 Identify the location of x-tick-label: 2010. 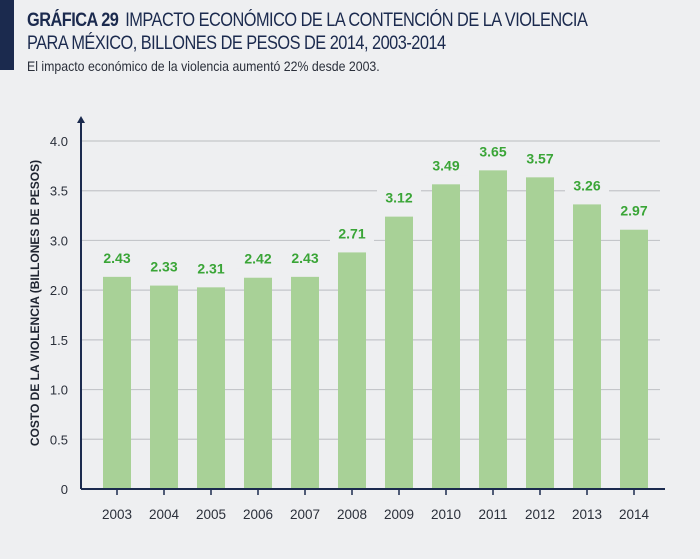
(446, 514).